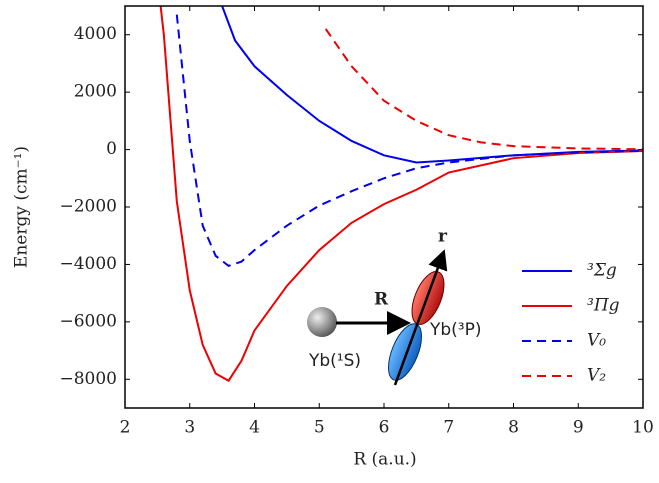 The image size is (659, 483). Describe the element at coordinates (377, 317) in the screenshot. I see `molecule-diagram` at that location.